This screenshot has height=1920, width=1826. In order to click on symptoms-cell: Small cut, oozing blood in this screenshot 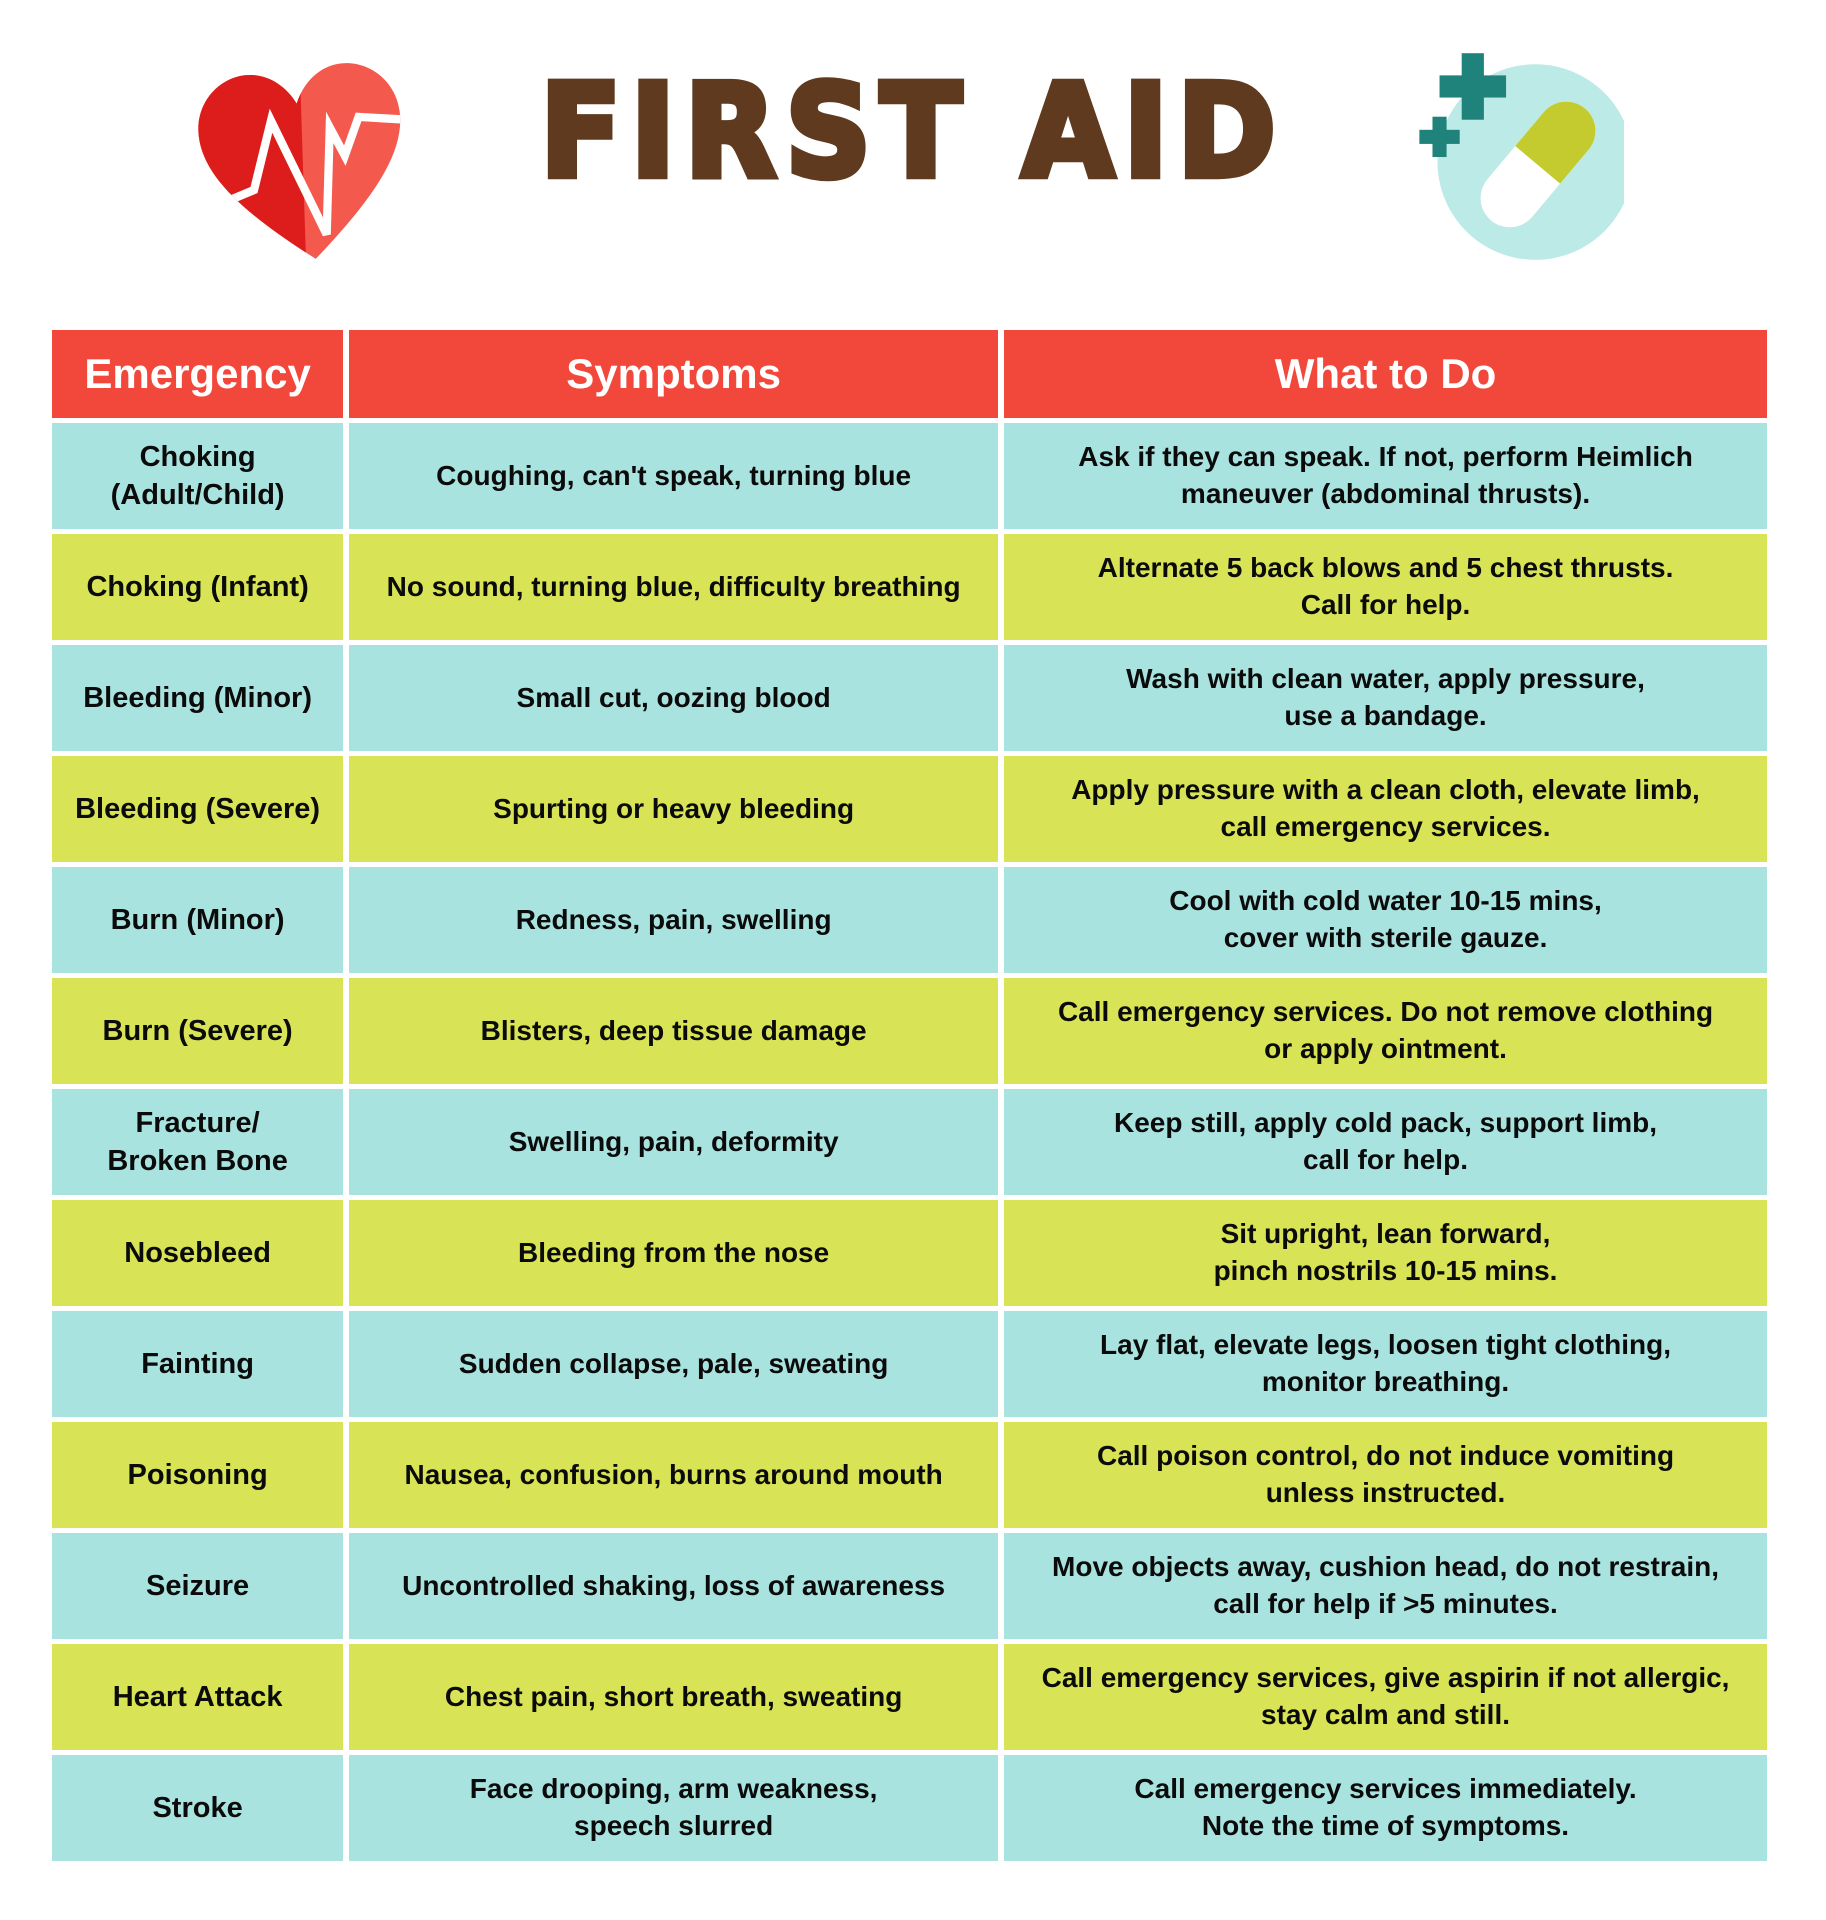, I will do `click(674, 698)`.